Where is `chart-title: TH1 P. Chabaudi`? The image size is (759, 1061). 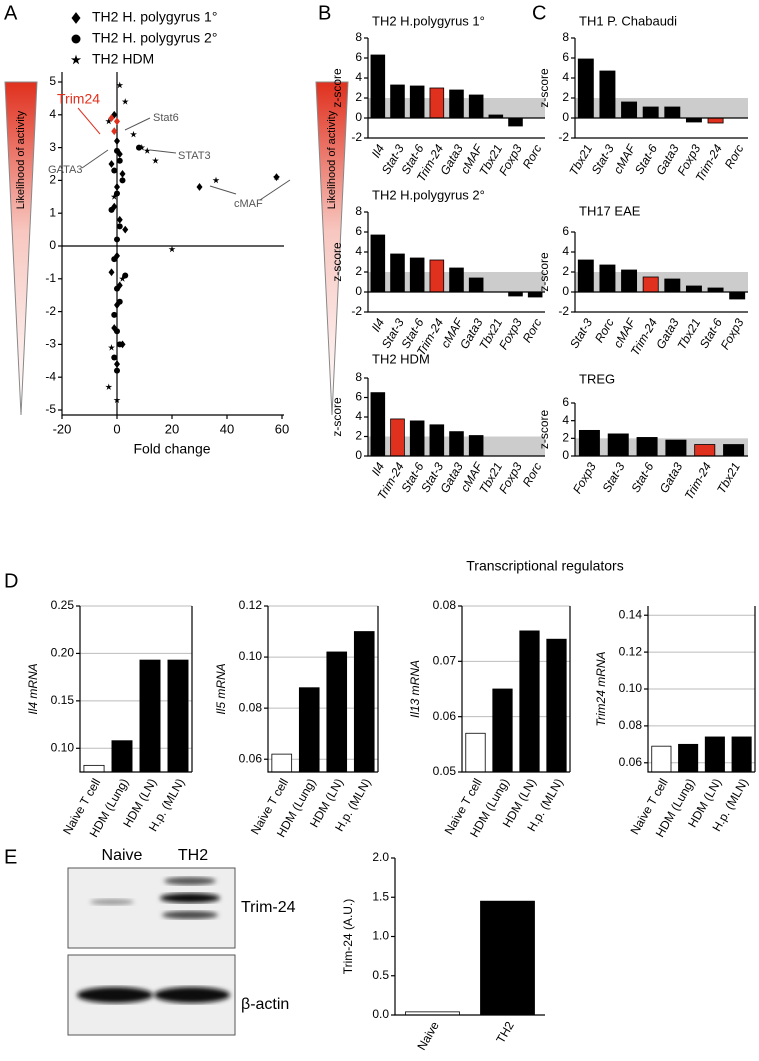
chart-title: TH1 P. Chabaudi is located at coordinates (628, 20).